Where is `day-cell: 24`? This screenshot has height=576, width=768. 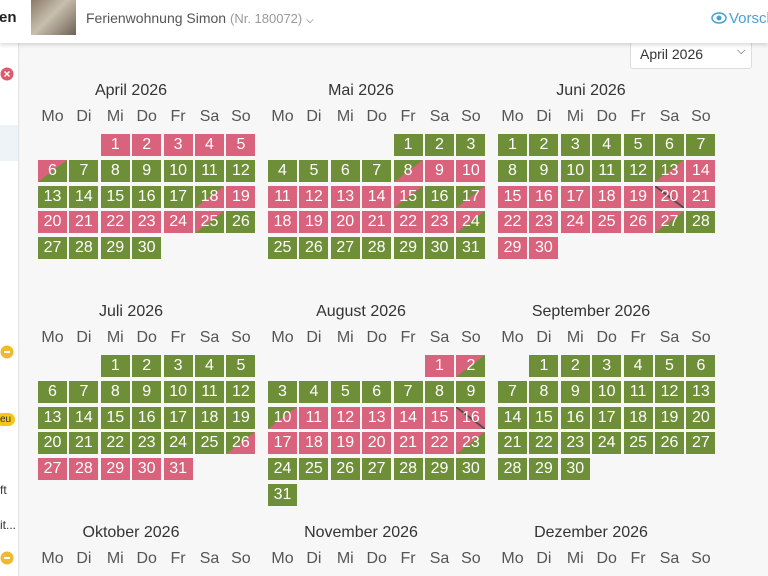
day-cell: 24 is located at coordinates (282, 469).